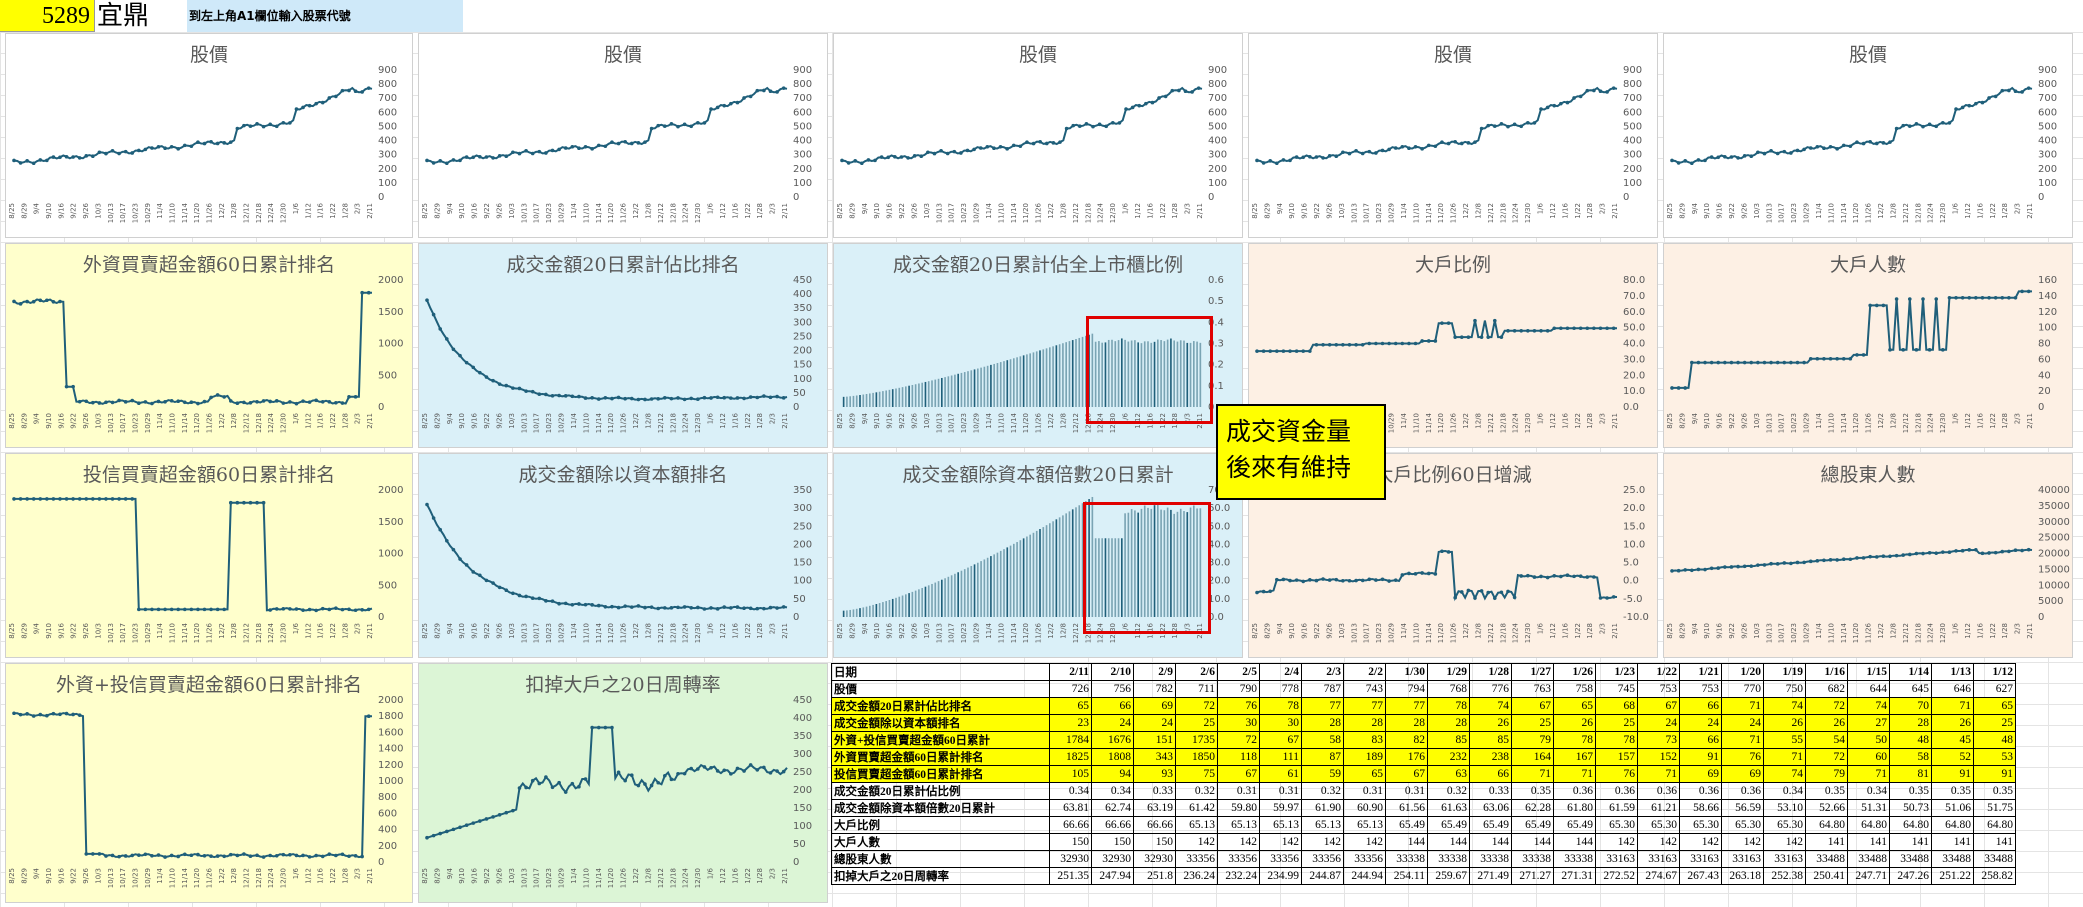  I want to click on y-tick-label: 500, so click(1217, 126).